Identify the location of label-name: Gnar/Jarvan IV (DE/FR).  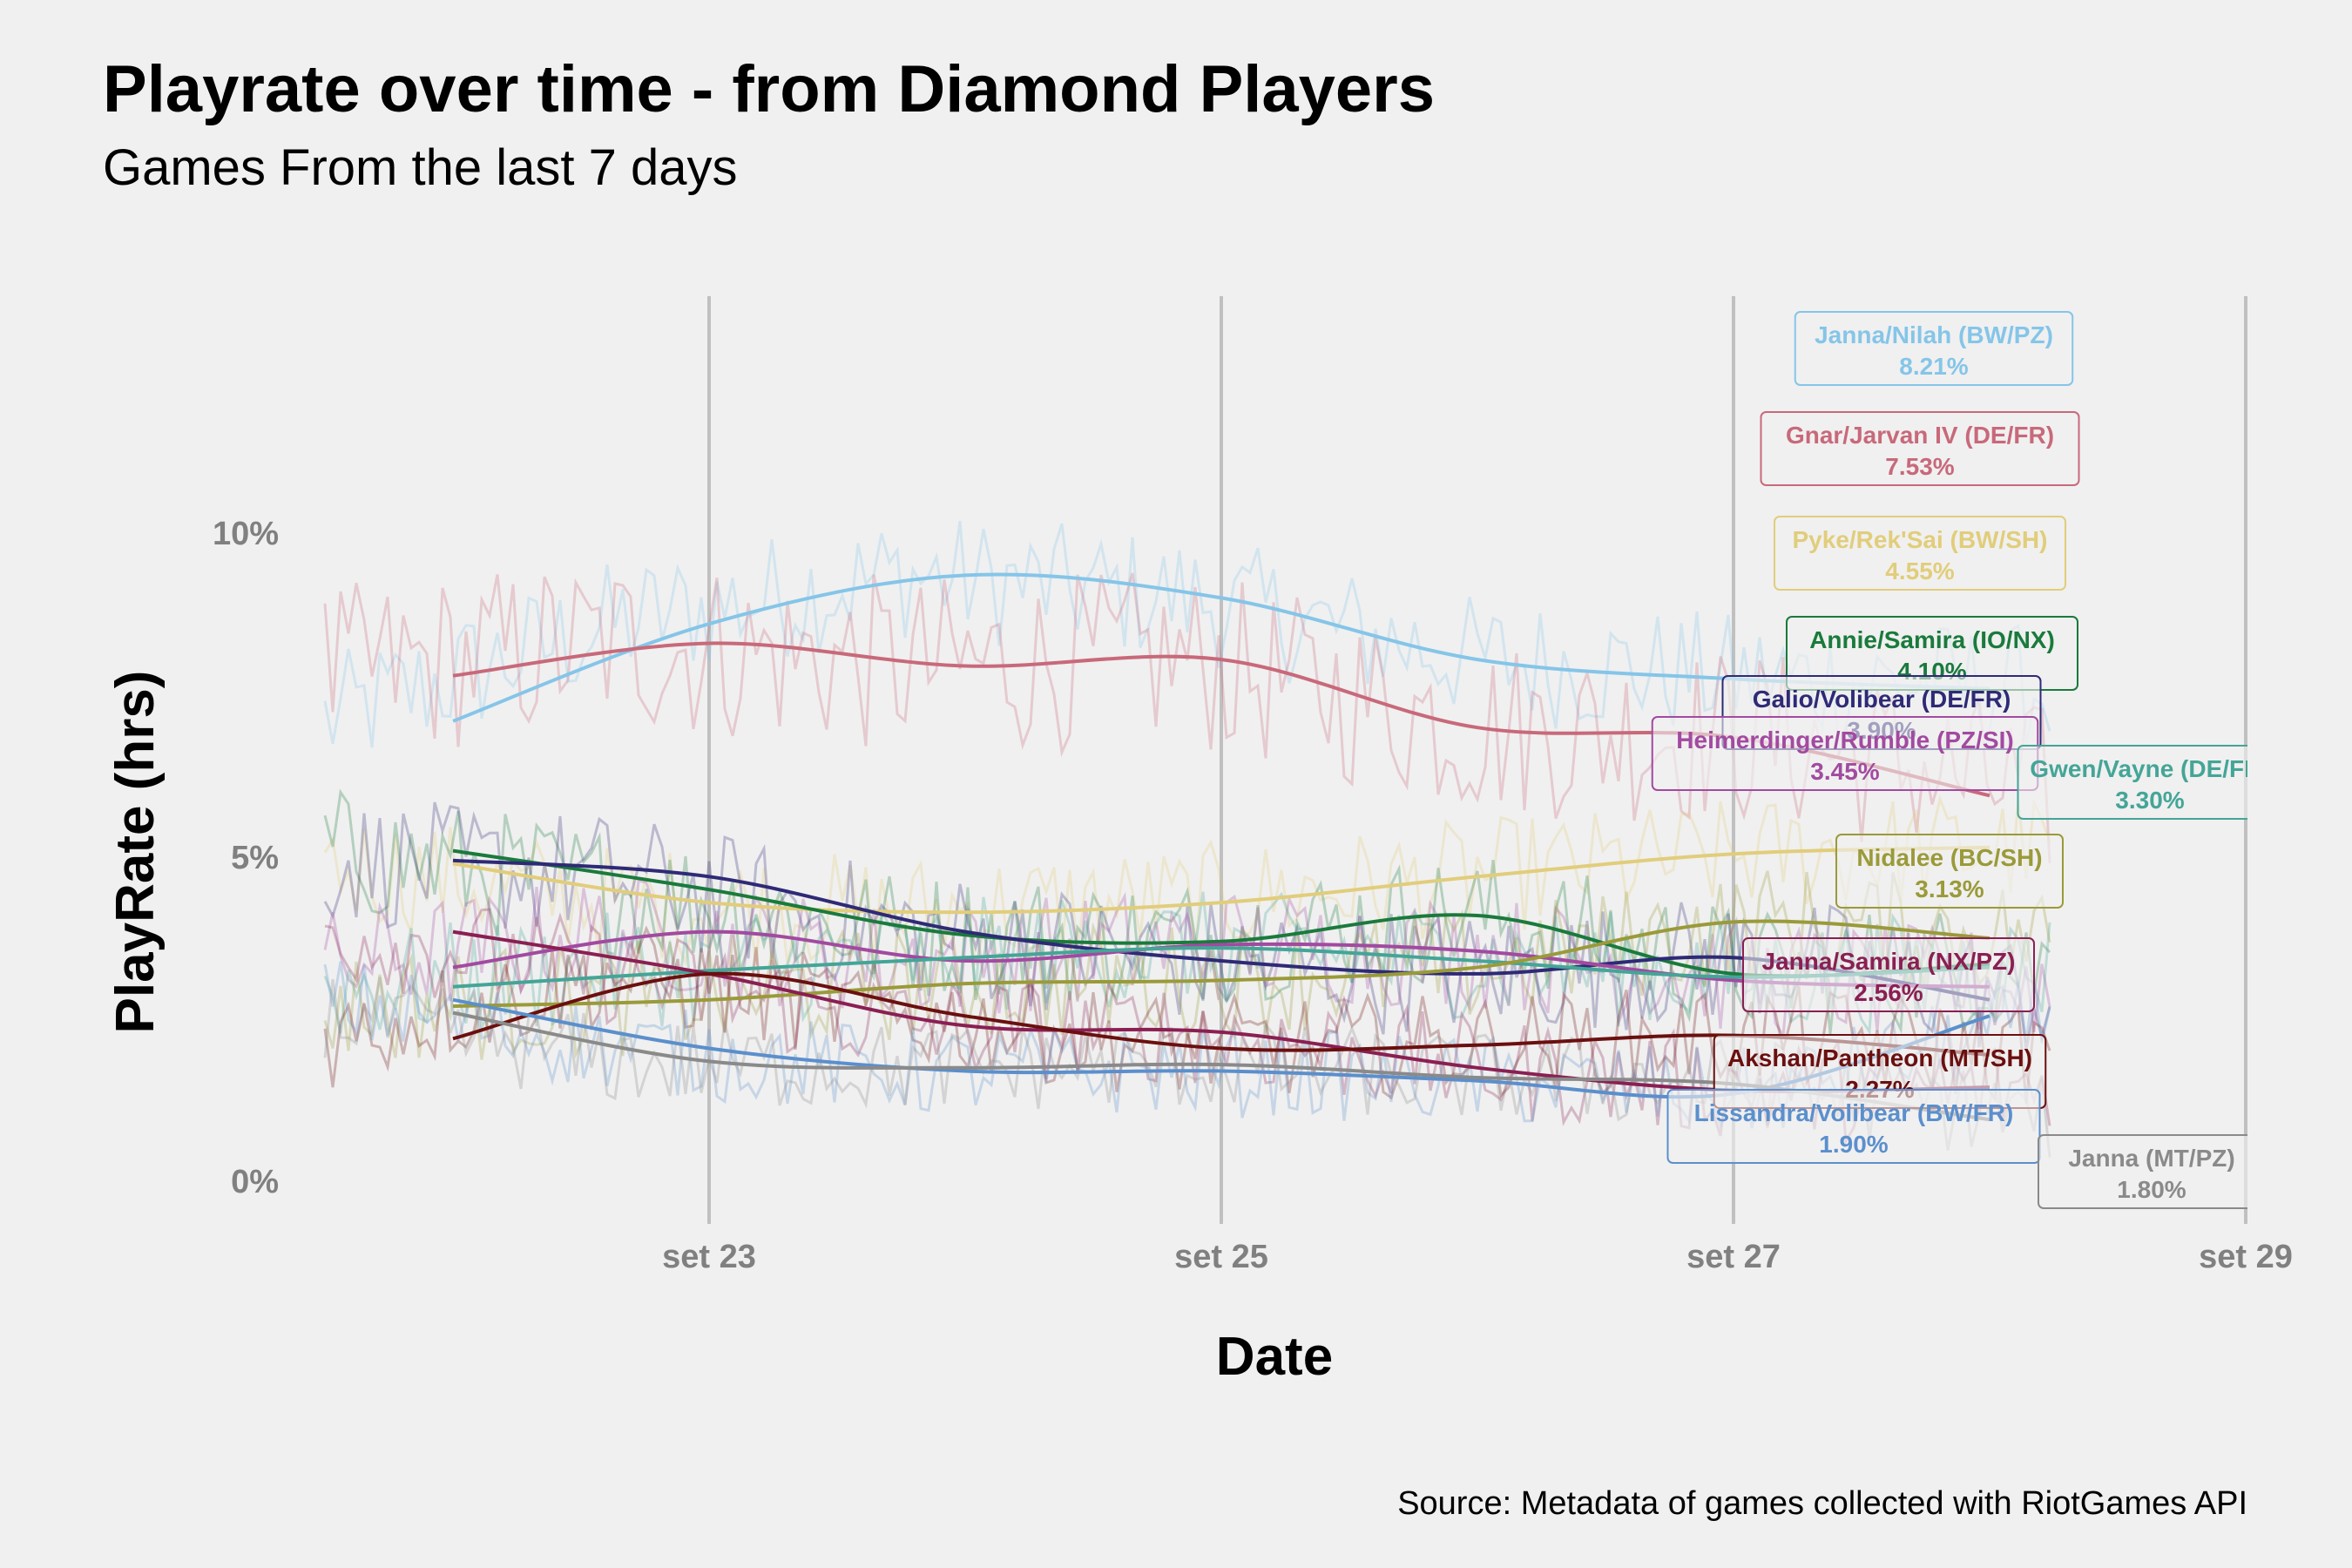
(1920, 435).